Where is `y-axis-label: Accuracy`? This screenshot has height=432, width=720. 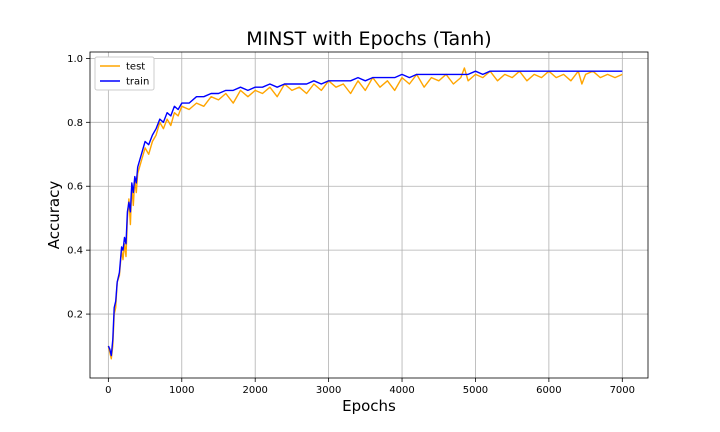
y-axis-label: Accuracy is located at coordinates (54, 215).